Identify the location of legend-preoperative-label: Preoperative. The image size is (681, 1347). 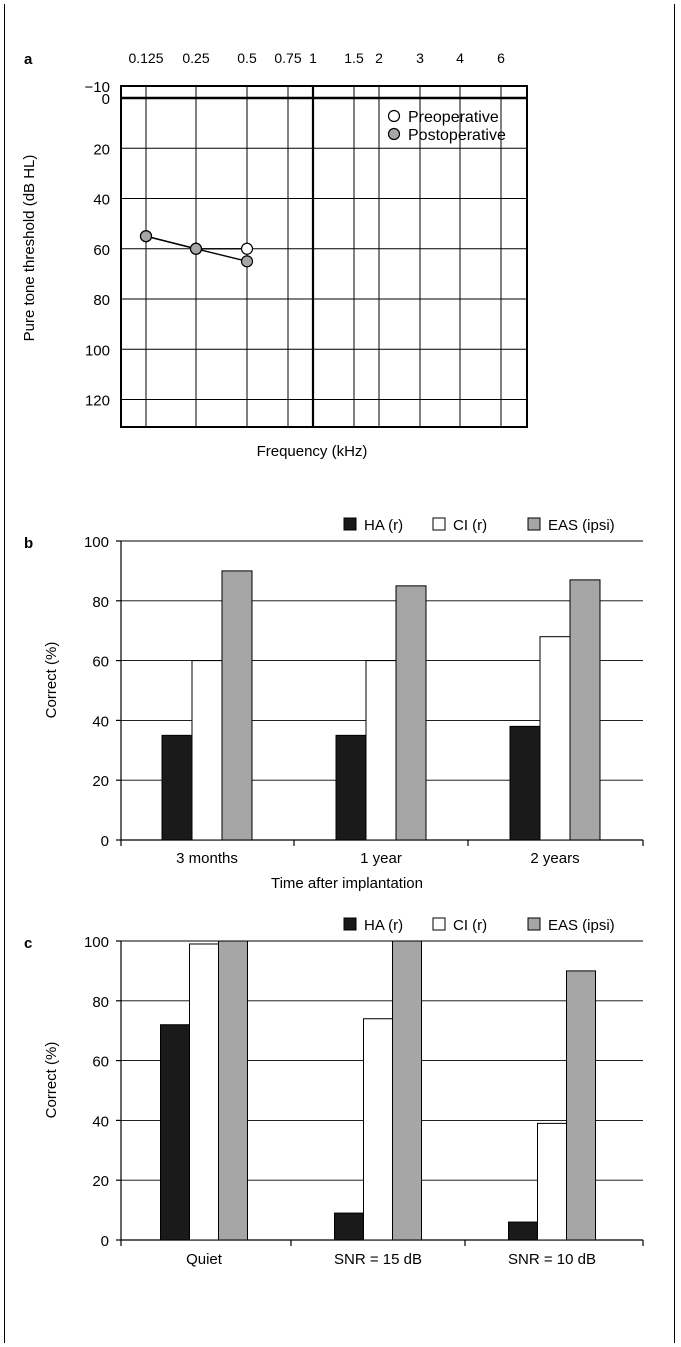
(453, 117).